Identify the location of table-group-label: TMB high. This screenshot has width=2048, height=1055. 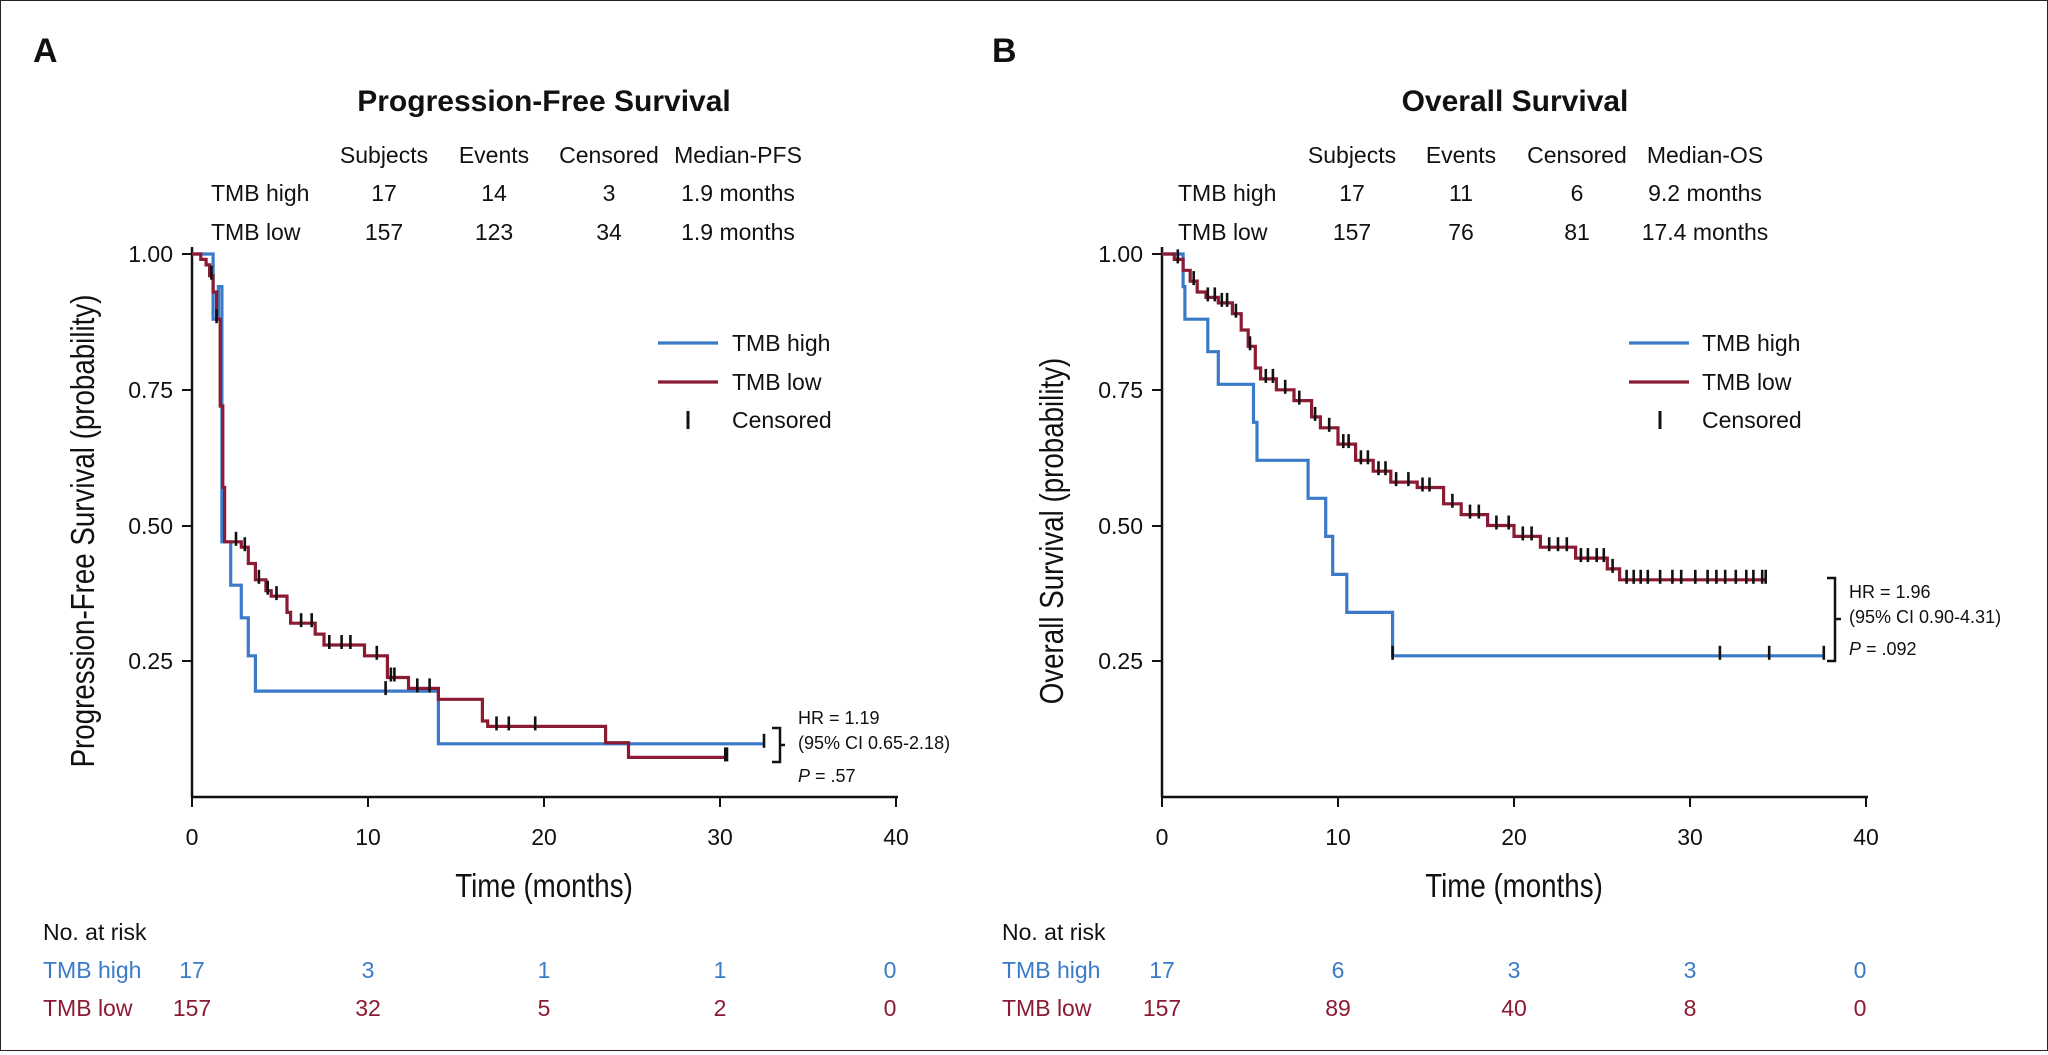
(260, 193).